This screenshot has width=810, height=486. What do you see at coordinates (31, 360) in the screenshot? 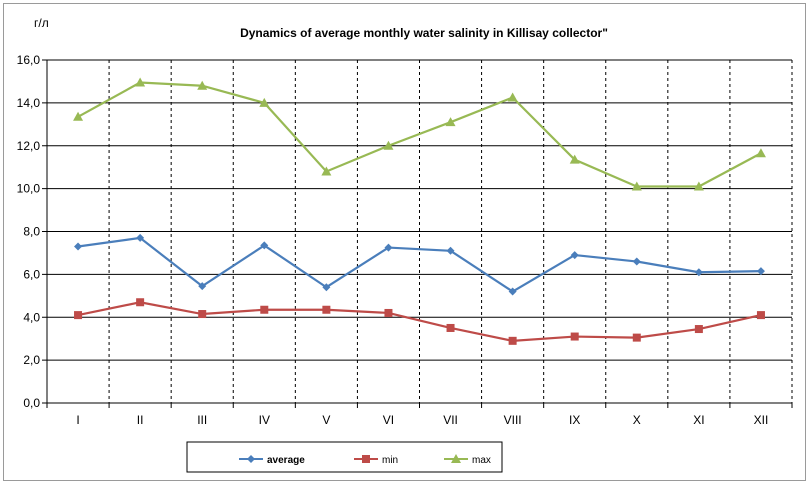
I see `y-tick-label: 2,0` at bounding box center [31, 360].